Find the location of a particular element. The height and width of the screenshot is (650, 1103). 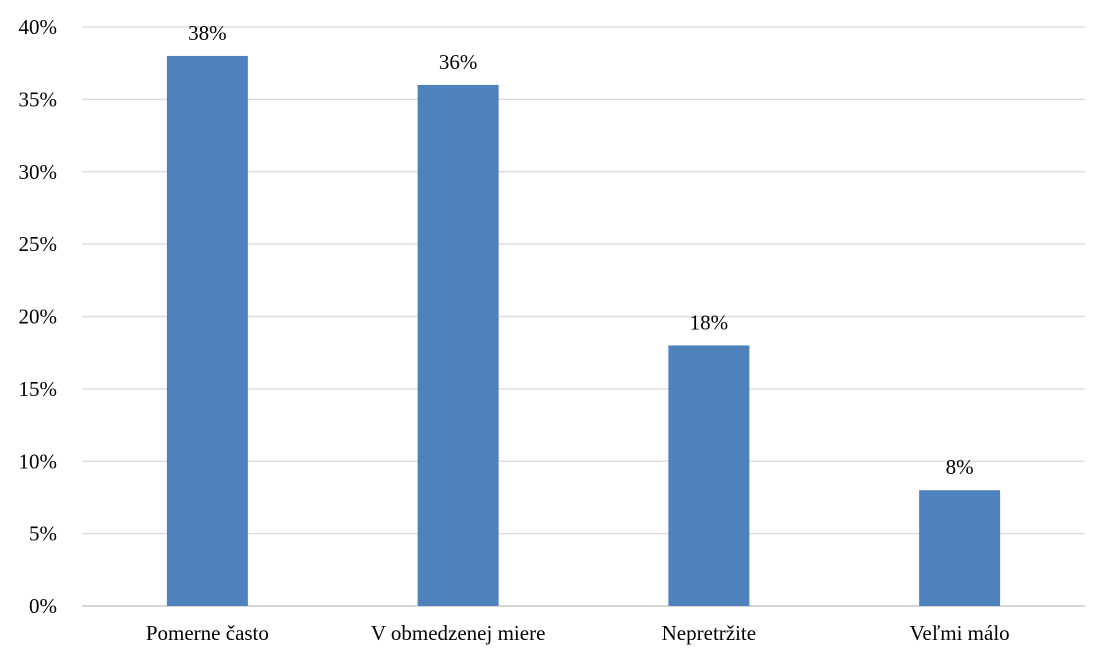

y-axis-tick-labels: 0% 5% 10% 15% 20% 25% 30% 35% 40% is located at coordinates (38, 316).